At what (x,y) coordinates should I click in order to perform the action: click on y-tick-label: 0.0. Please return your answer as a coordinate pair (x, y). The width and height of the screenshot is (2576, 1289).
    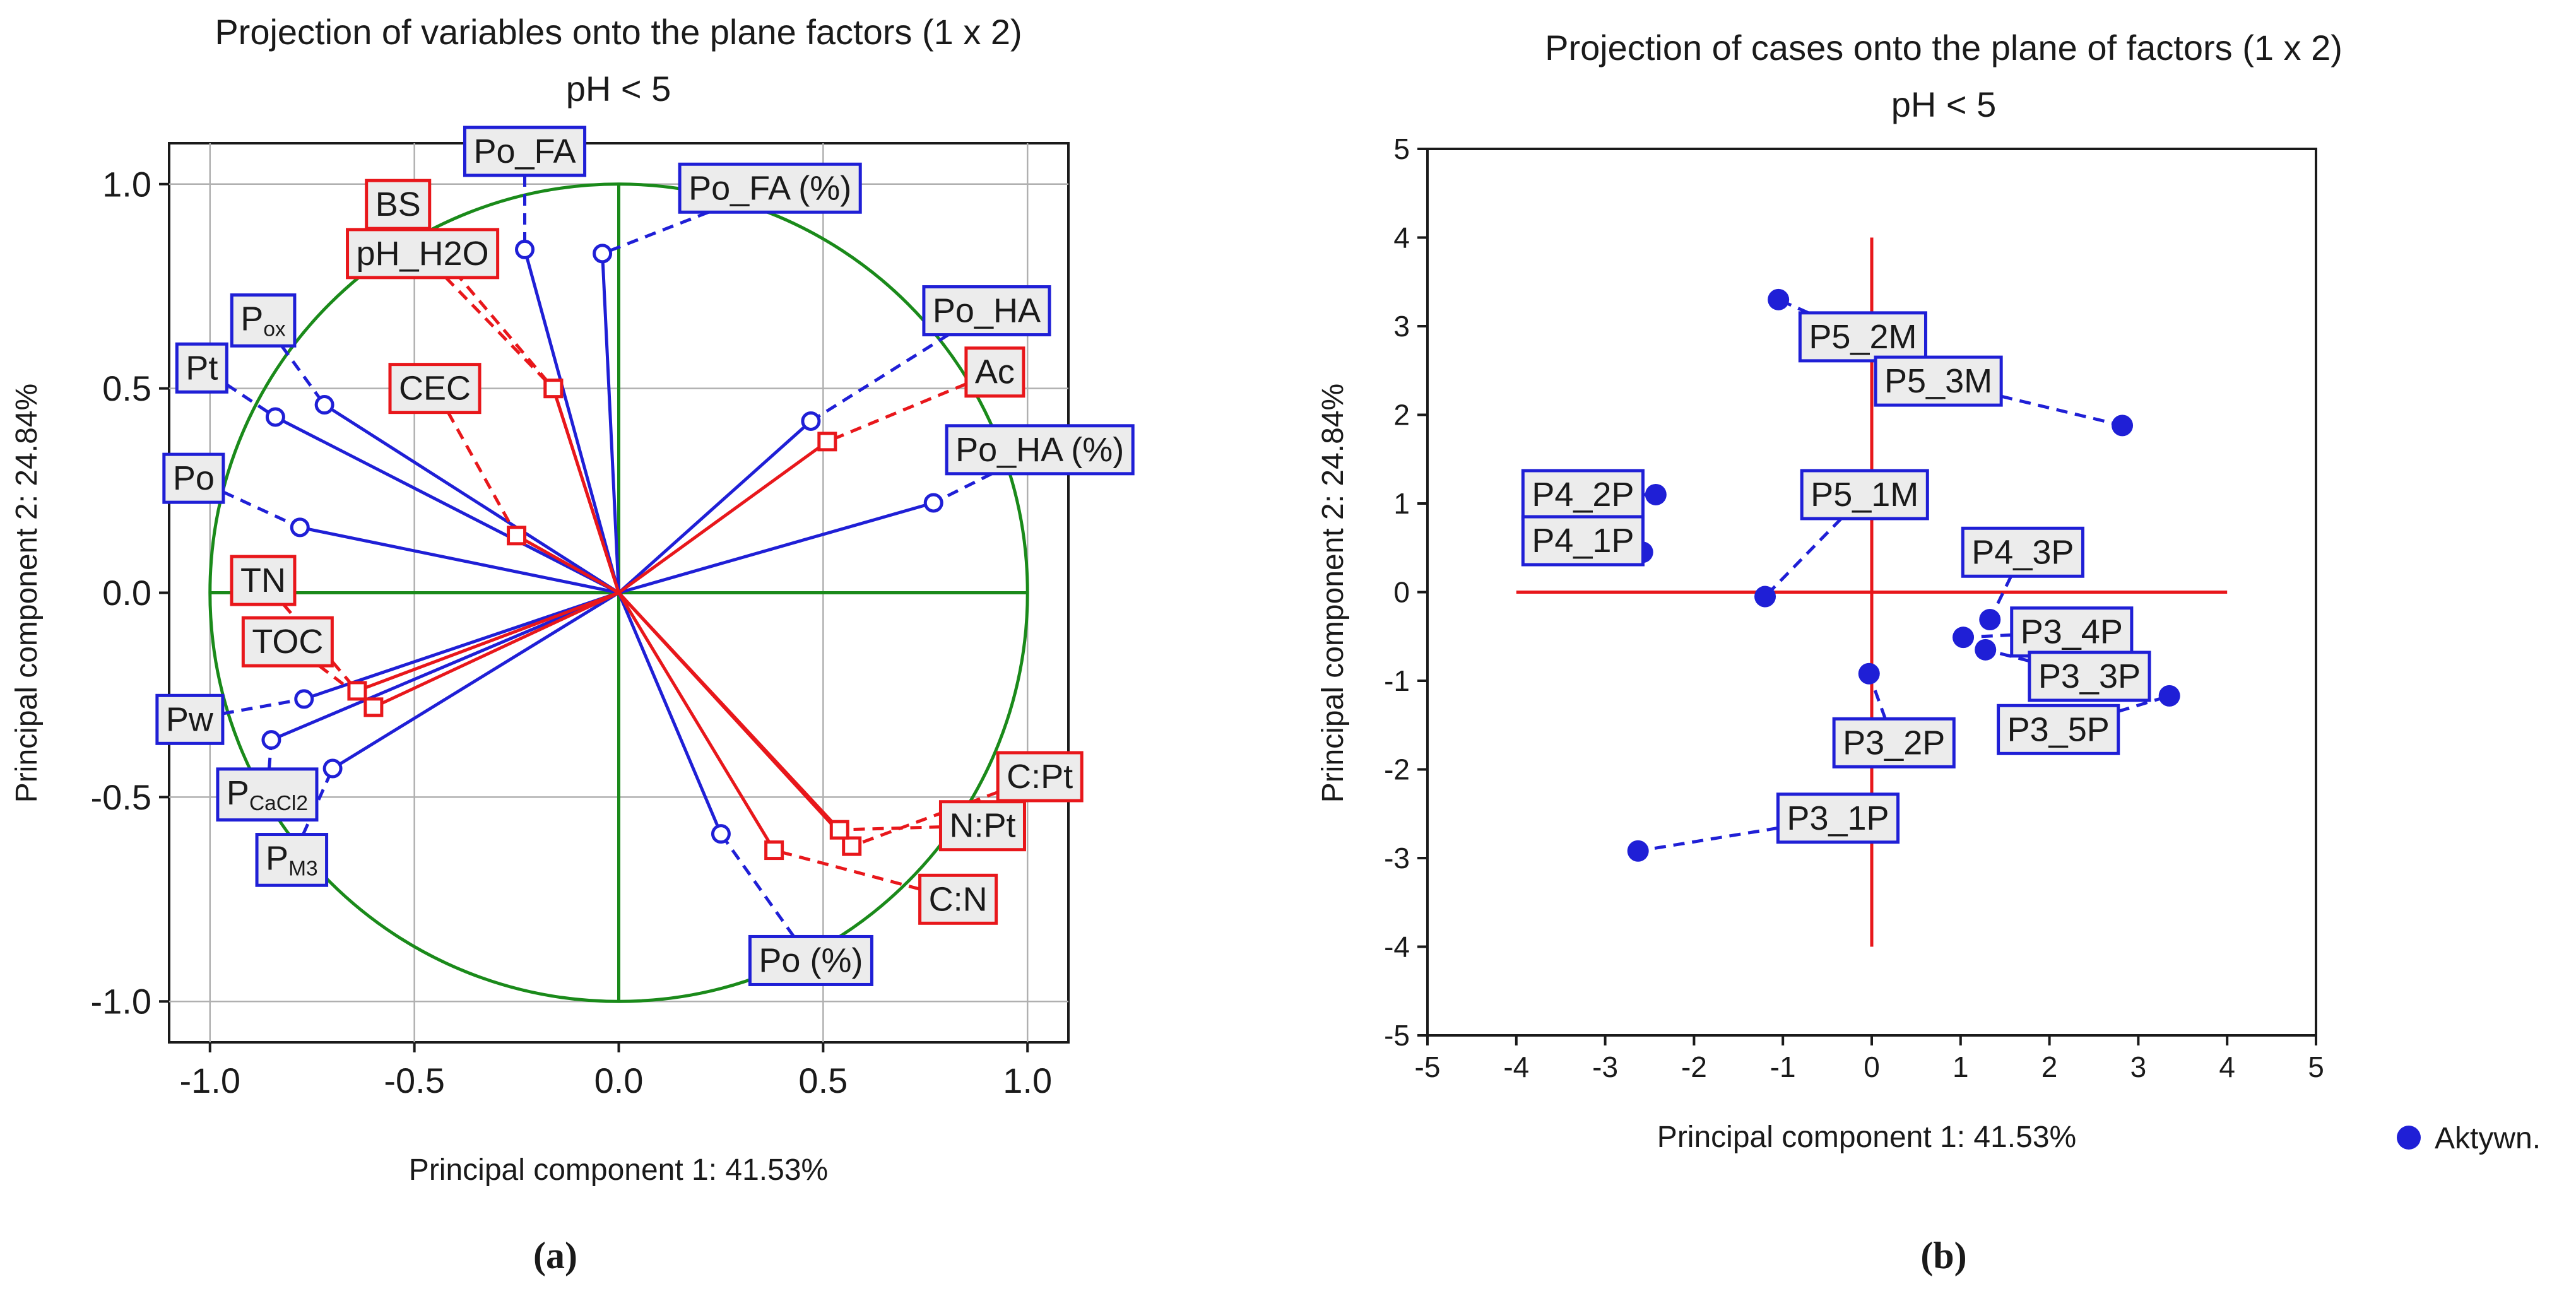
    Looking at the image, I should click on (126, 593).